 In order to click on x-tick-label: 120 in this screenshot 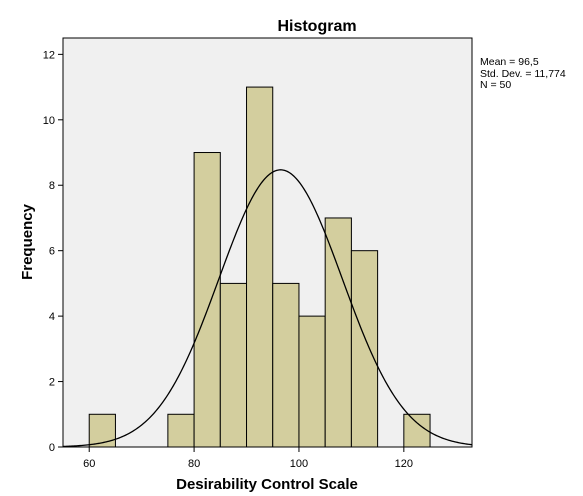, I will do `click(404, 464)`.